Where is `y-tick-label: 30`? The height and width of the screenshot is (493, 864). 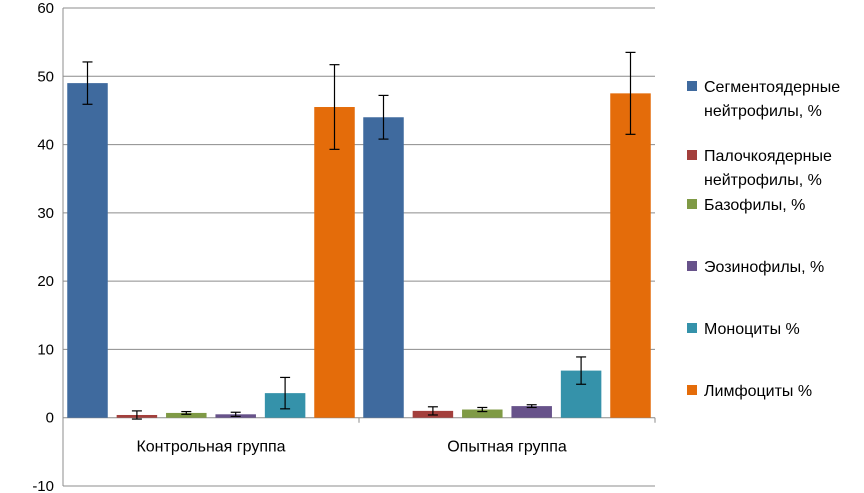 y-tick-label: 30 is located at coordinates (45, 213).